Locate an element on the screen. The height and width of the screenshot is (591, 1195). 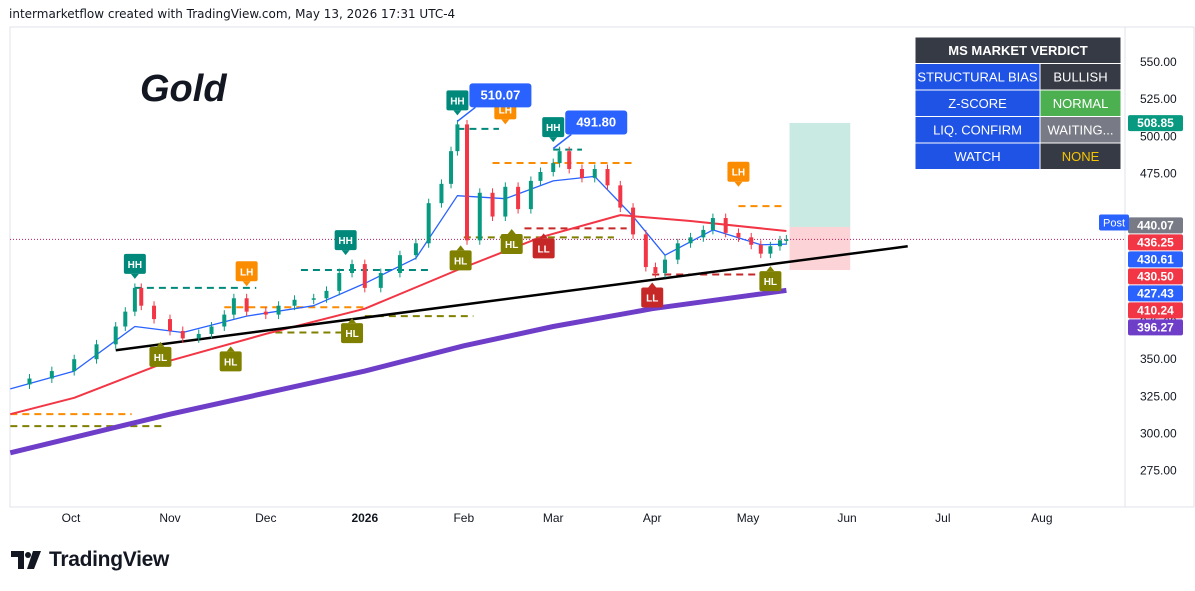
price-tag-text: 440.07 is located at coordinates (1155, 225).